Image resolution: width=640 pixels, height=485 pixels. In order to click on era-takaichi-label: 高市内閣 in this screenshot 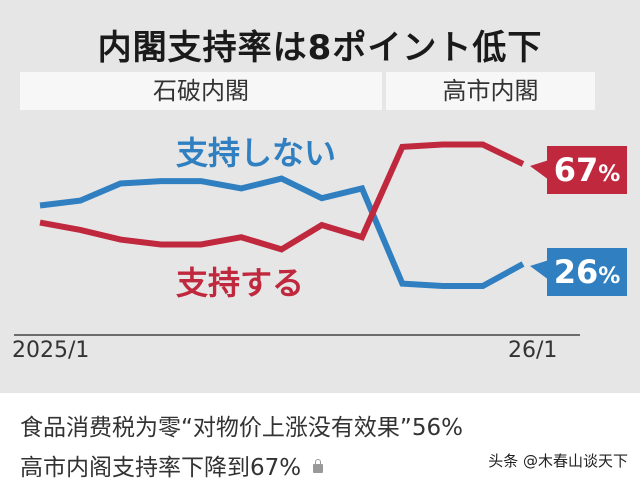, I will do `click(490, 91)`.